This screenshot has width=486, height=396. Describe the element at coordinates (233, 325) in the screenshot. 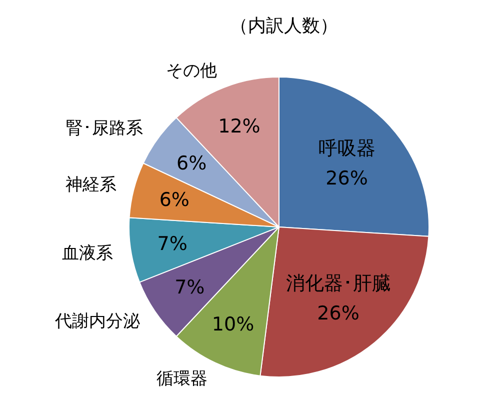

I see `data-label: 10%` at that location.